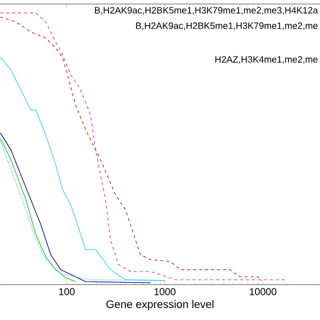 This screenshot has height=320, width=320. What do you see at coordinates (160, 305) in the screenshot?
I see `x-axis-title: Gene expression level` at bounding box center [160, 305].